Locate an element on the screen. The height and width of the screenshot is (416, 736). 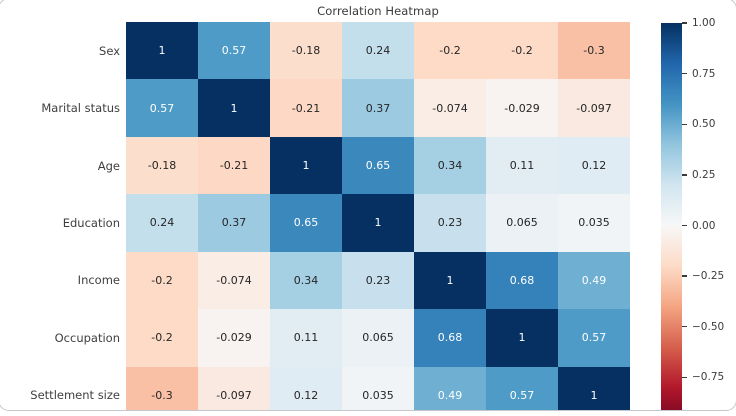
y-axis-label: Age is located at coordinates (108, 165).